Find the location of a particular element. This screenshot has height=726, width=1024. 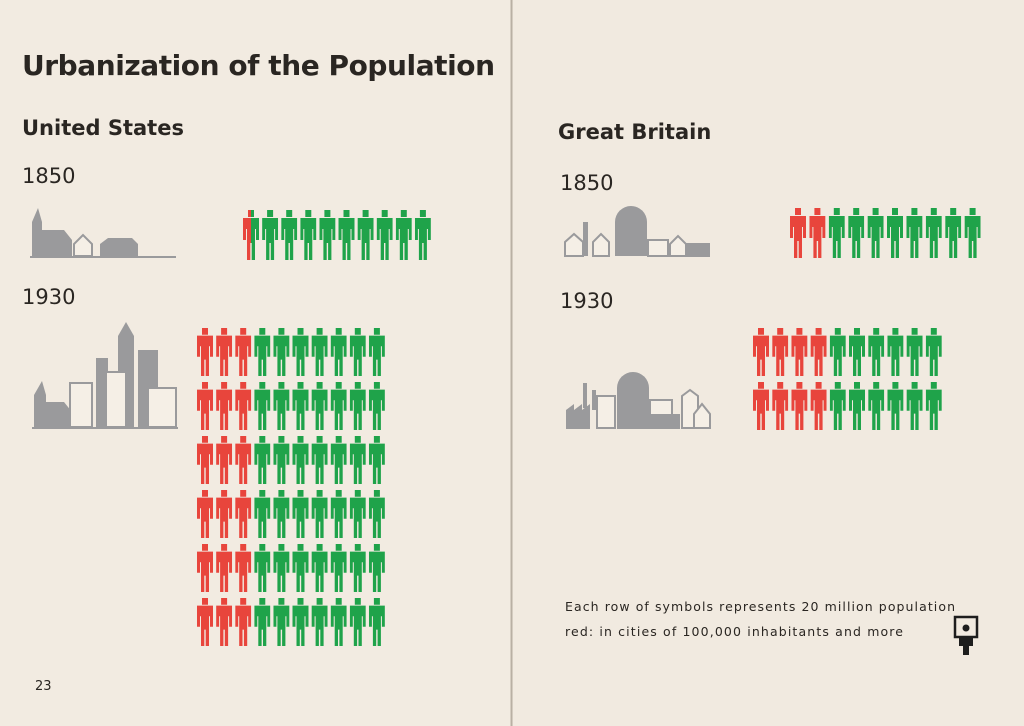

country-name: United States is located at coordinates (103, 128).